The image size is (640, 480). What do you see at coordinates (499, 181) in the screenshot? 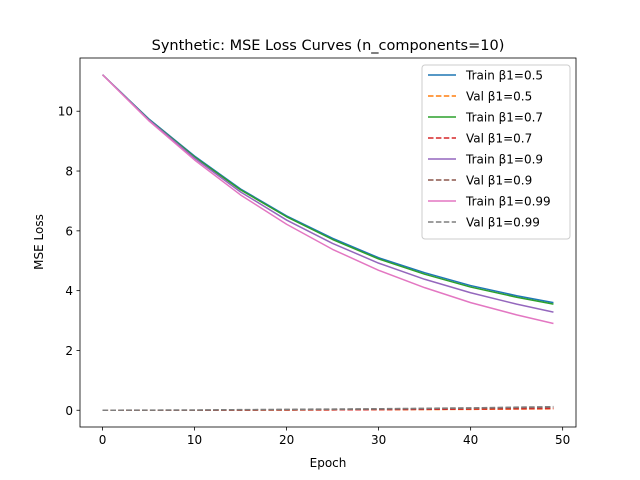
I see `legend-label: Val β1=0.9` at bounding box center [499, 181].